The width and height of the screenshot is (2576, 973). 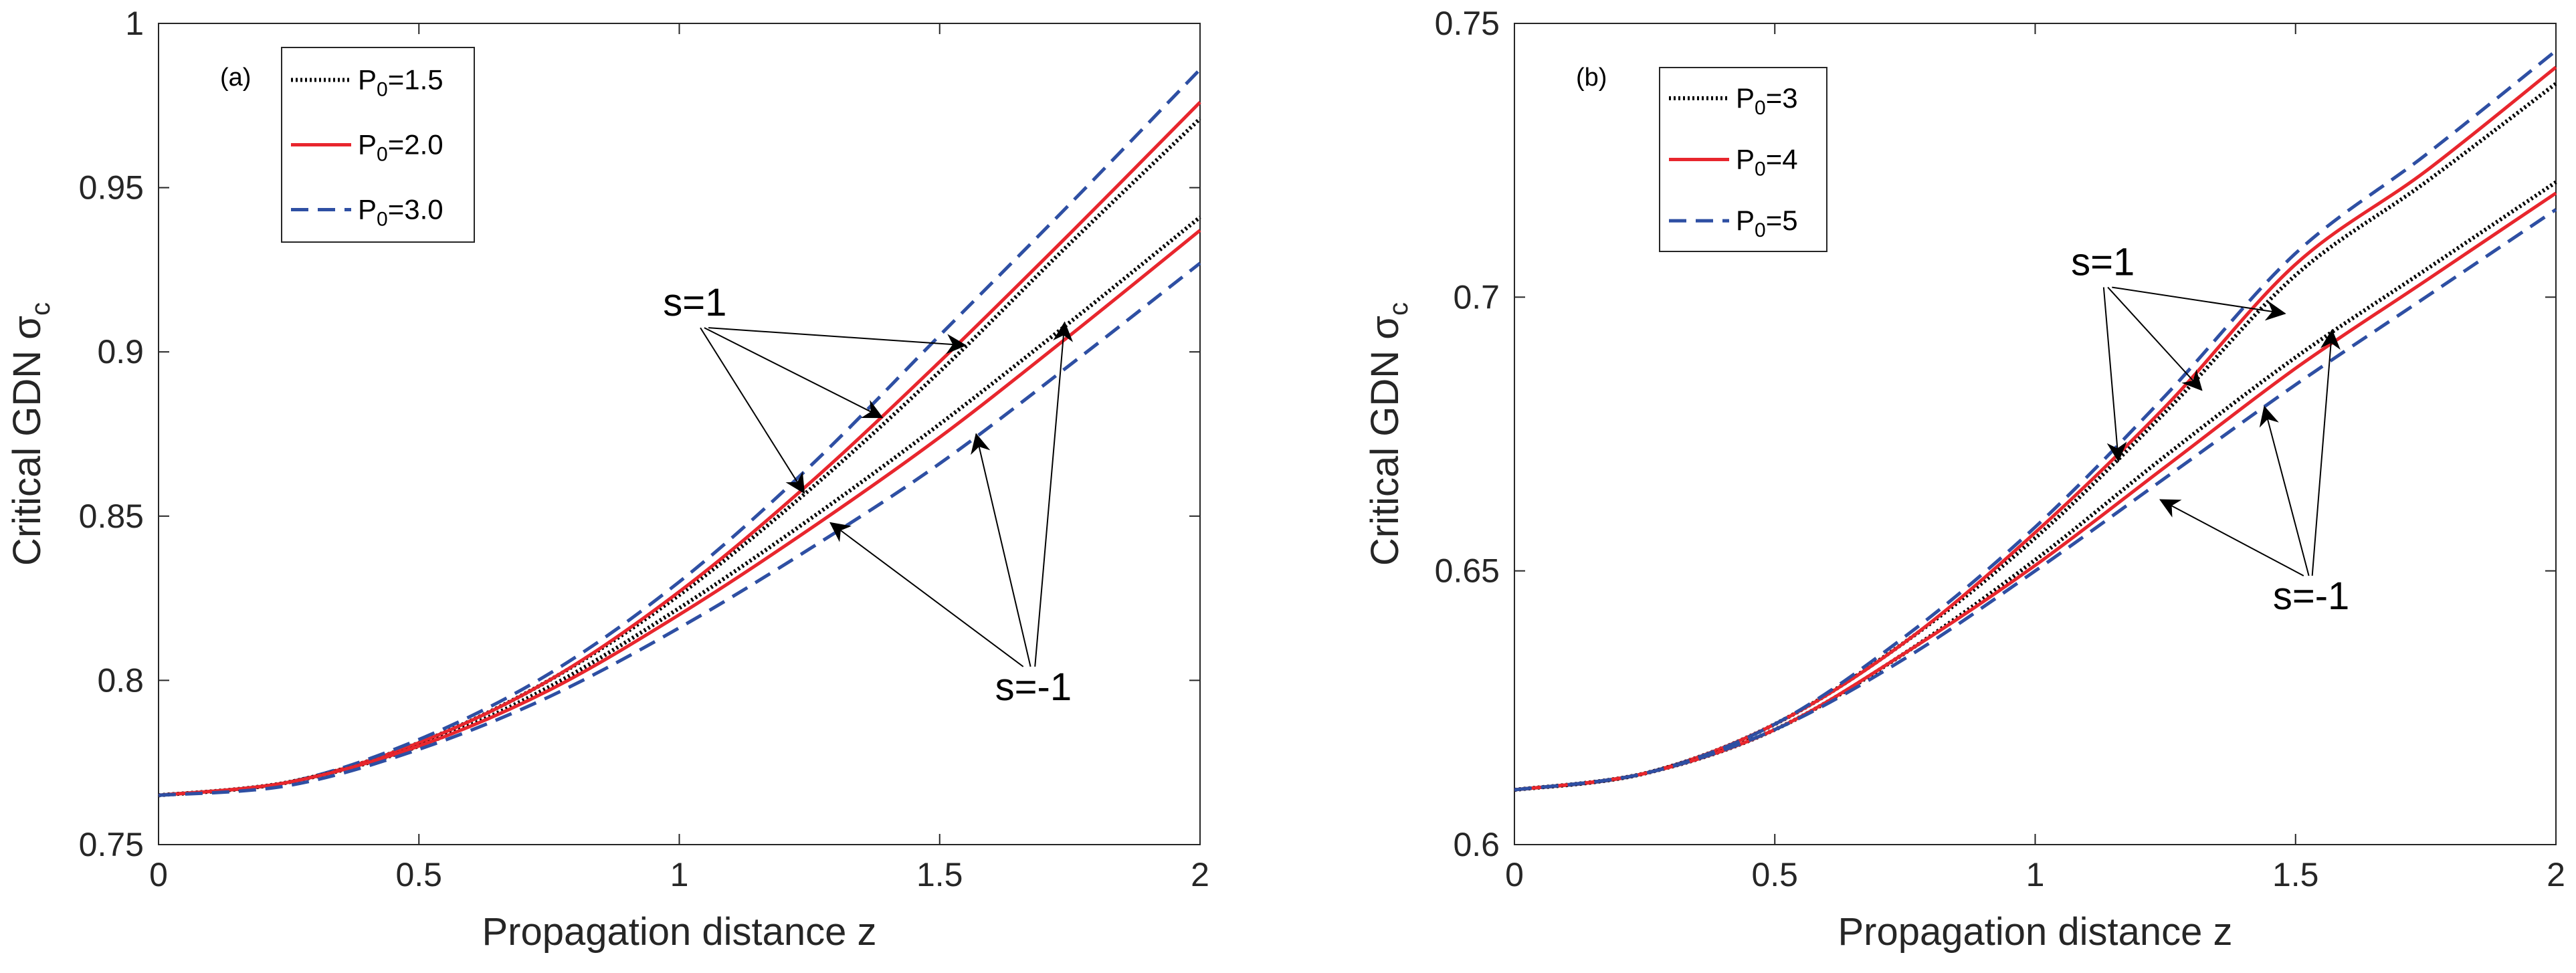 What do you see at coordinates (111, 516) in the screenshot?
I see `y-tick-label: 0.85` at bounding box center [111, 516].